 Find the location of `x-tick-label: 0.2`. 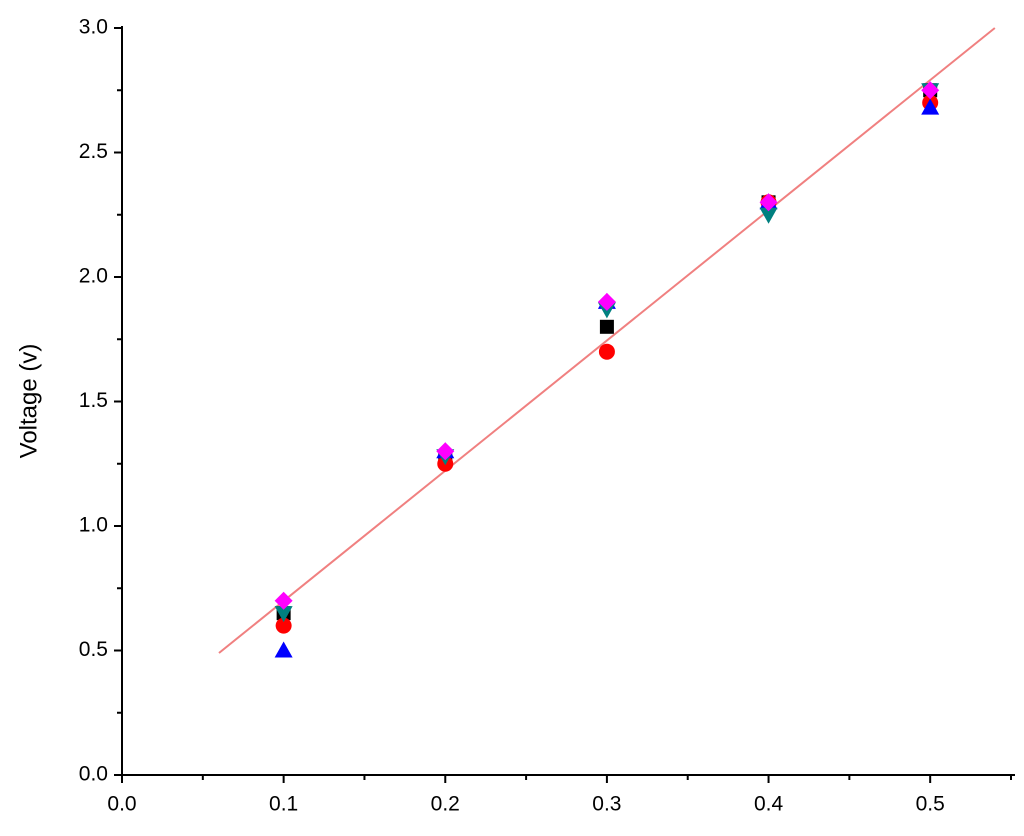

x-tick-label: 0.2 is located at coordinates (445, 804).